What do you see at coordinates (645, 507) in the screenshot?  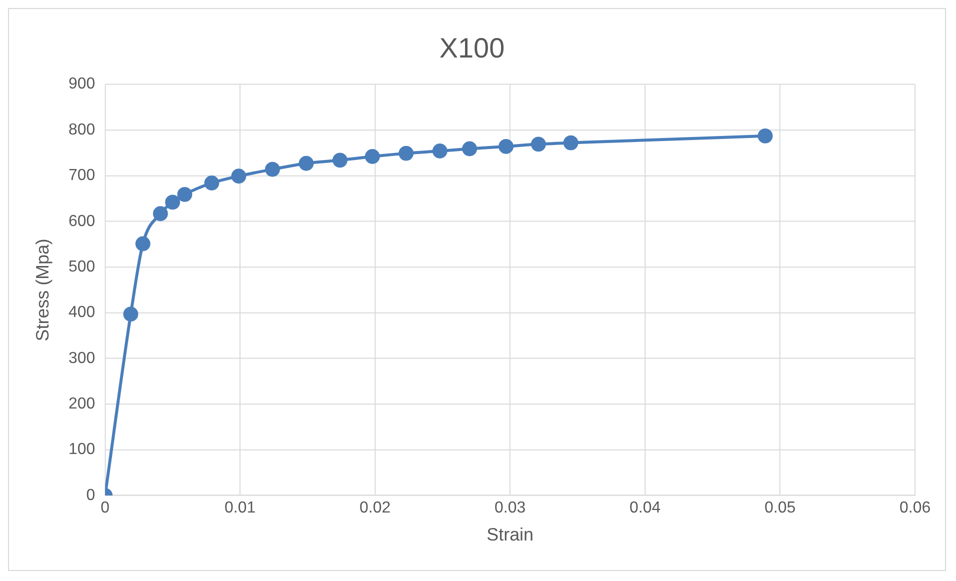 I see `x-tick-label: 0.04` at bounding box center [645, 507].